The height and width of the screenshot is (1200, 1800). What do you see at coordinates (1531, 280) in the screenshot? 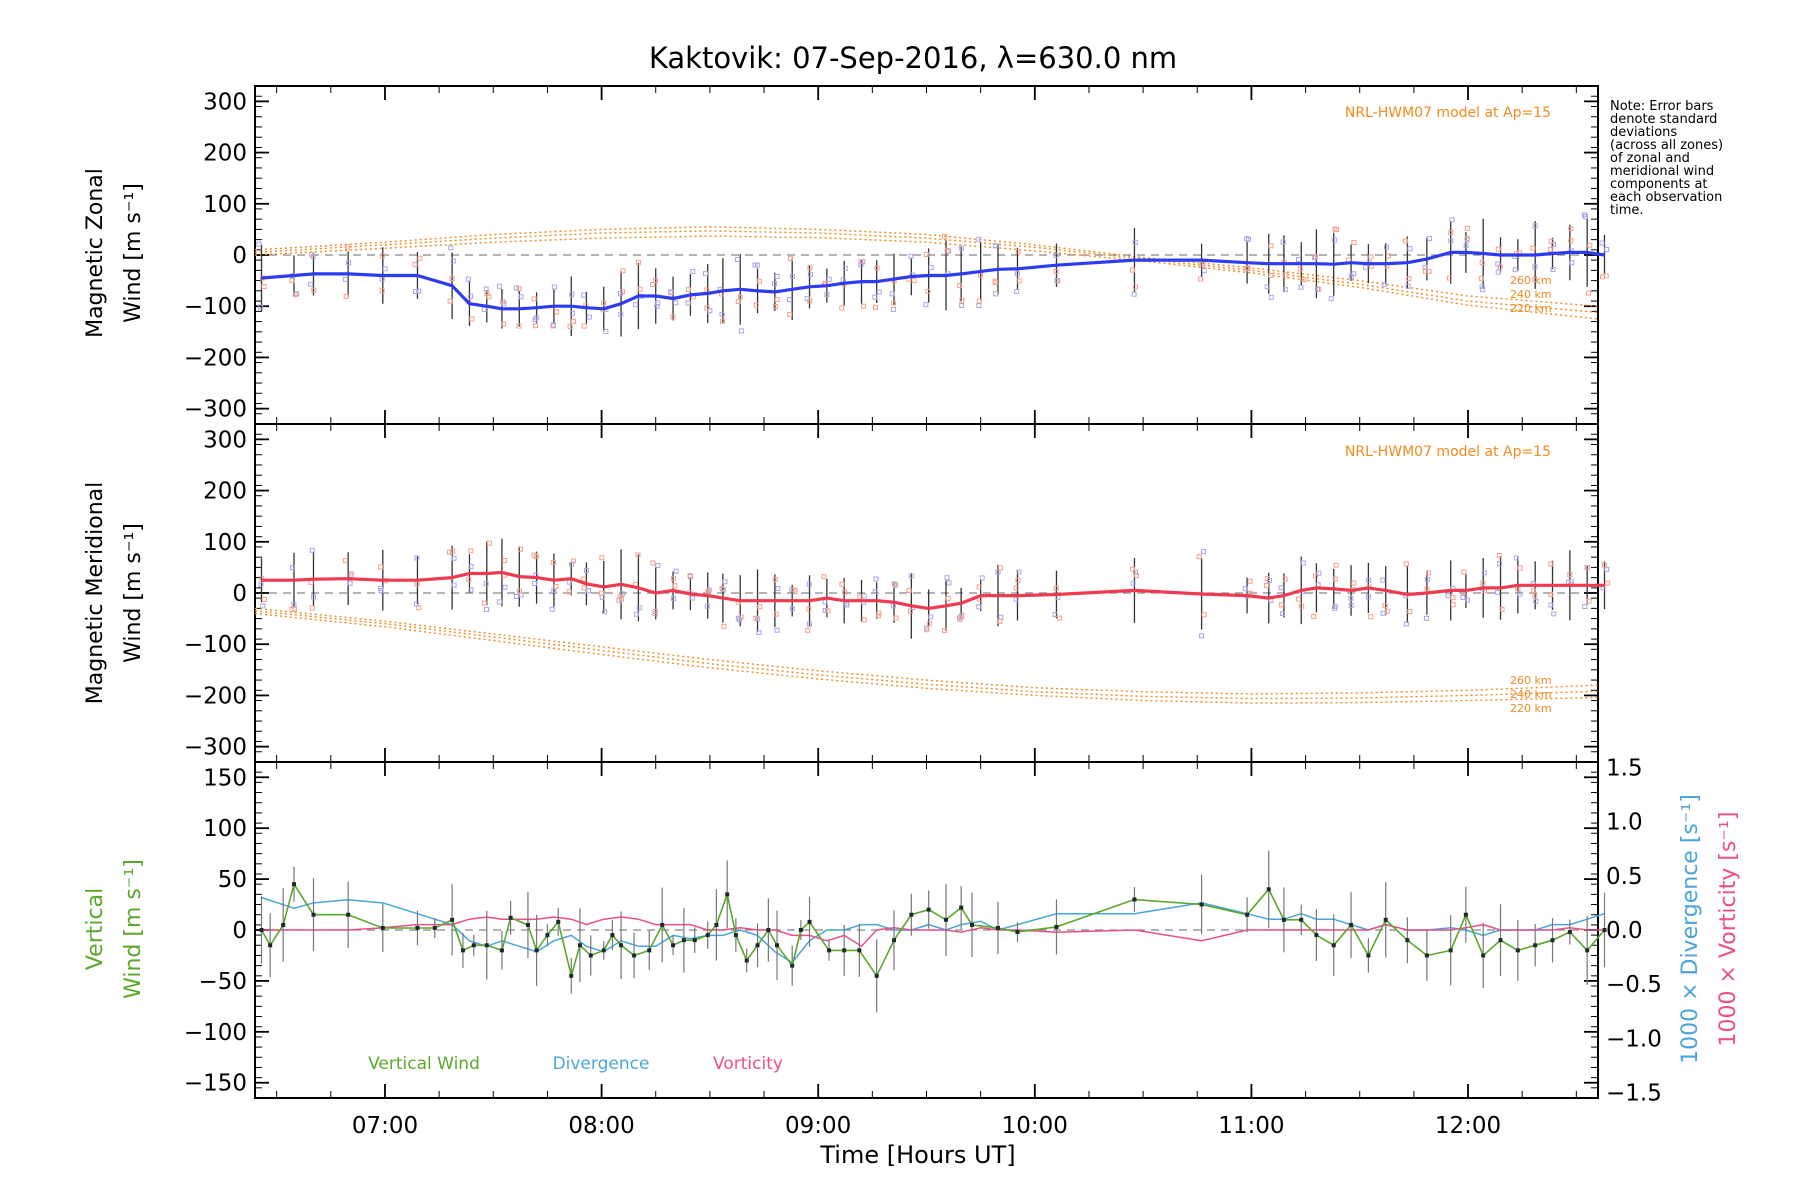
I see `zonal-alt-260: 260 km` at bounding box center [1531, 280].